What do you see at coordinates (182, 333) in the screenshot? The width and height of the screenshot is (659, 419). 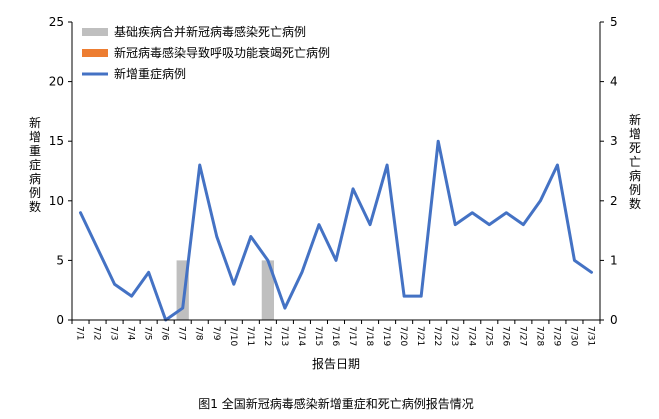 I see `x-tick-label: 7/7` at bounding box center [182, 333].